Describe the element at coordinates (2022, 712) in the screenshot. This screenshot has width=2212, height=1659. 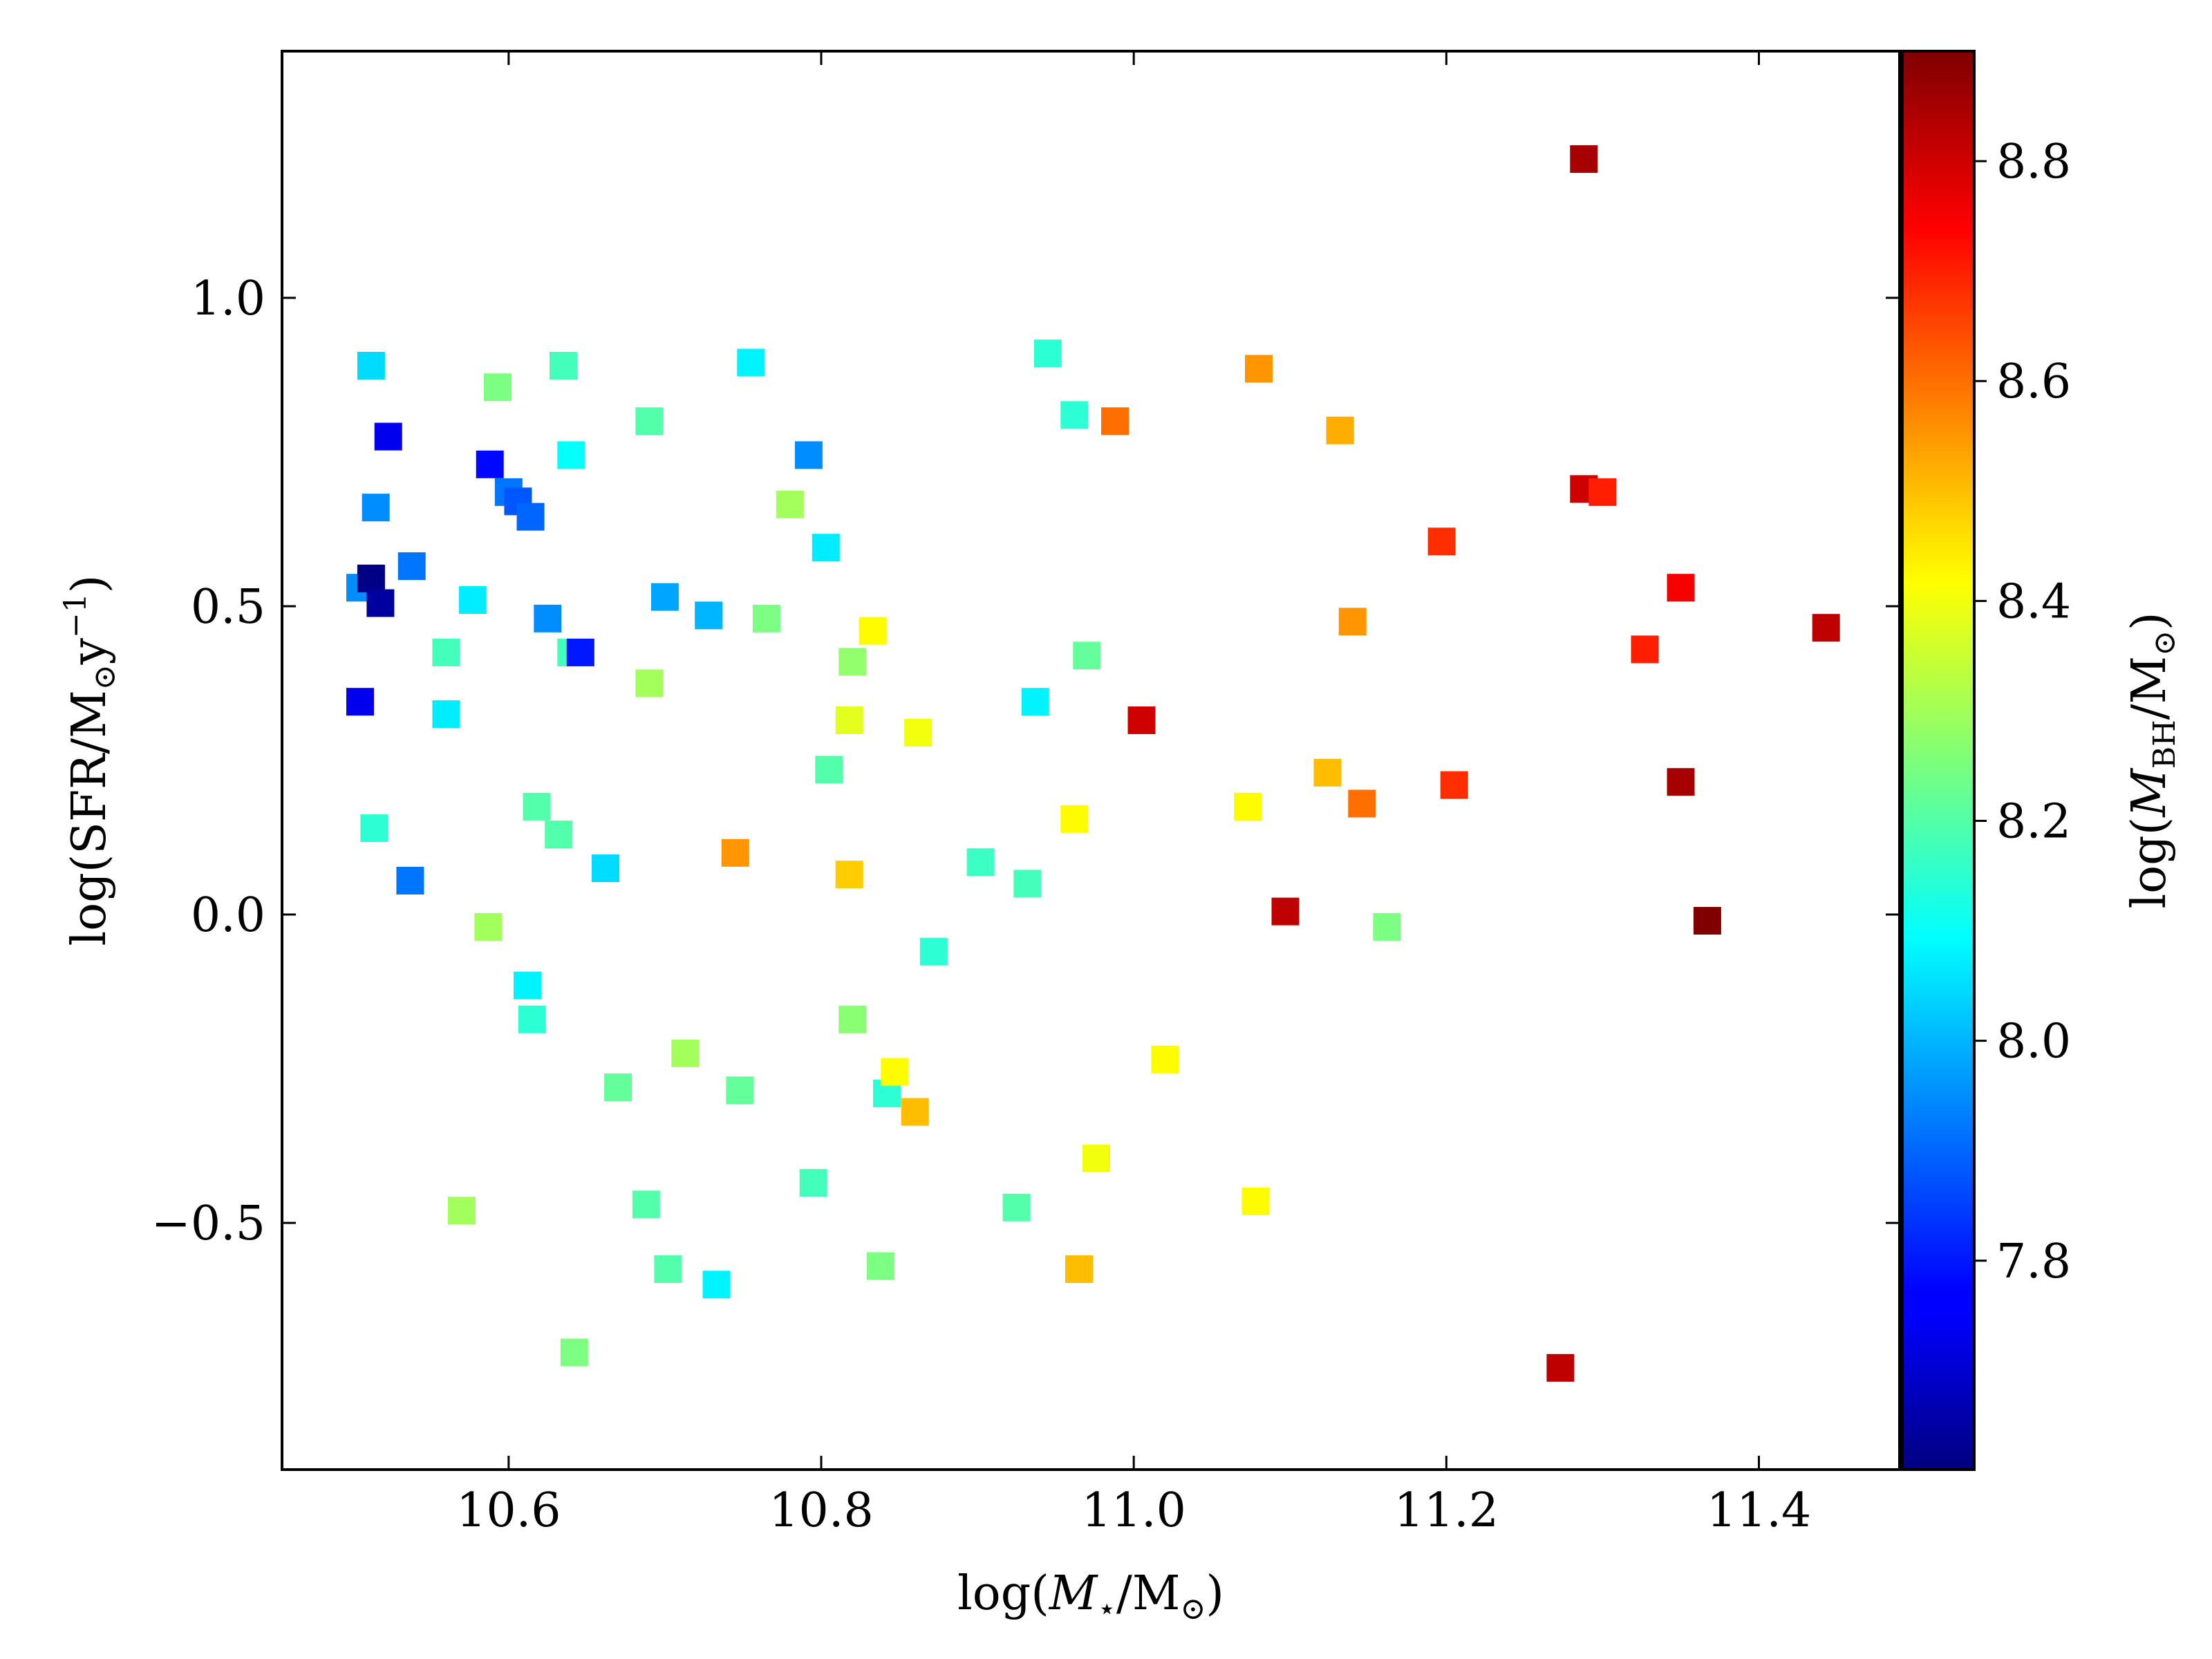
I see `colorbar-axis: 7.8 8.0 8.2 8.4 8.6 8.8` at that location.